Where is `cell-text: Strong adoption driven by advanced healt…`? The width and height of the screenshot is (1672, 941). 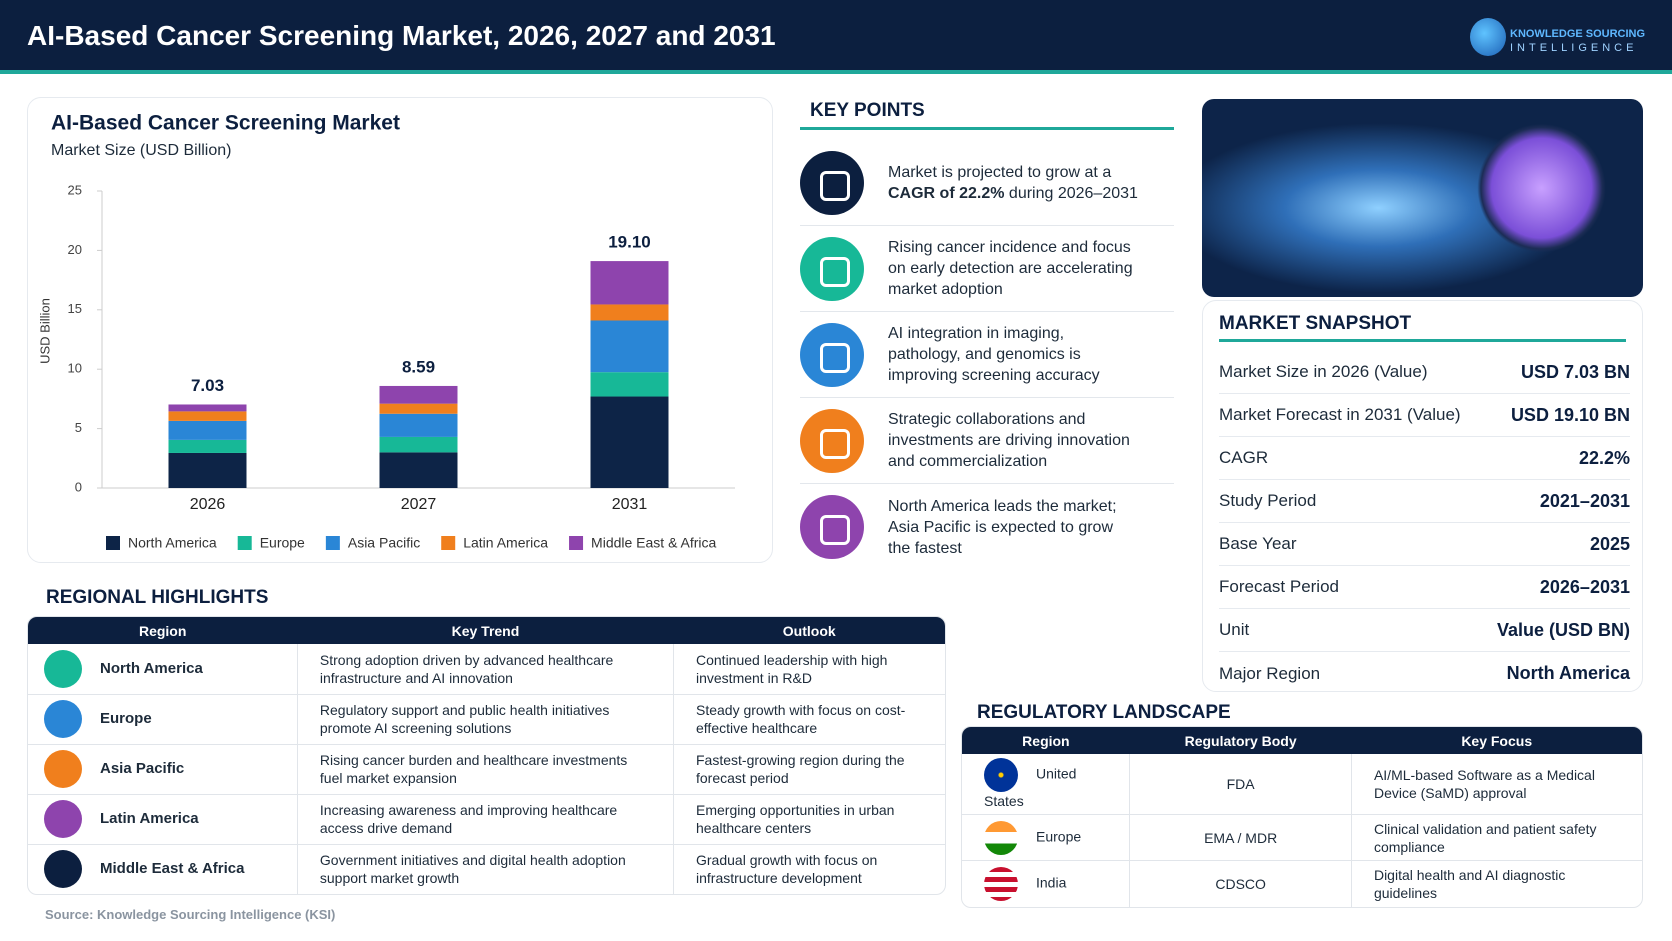
cell-text: Strong adoption driven by advanced healt… is located at coordinates (466, 668).